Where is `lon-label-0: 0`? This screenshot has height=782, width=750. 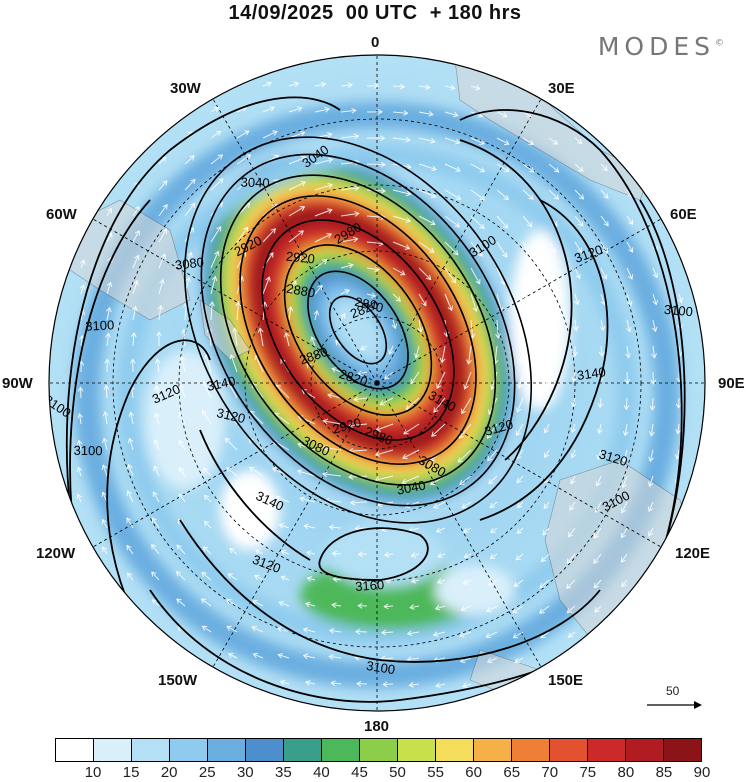 lon-label-0: 0 is located at coordinates (375, 42).